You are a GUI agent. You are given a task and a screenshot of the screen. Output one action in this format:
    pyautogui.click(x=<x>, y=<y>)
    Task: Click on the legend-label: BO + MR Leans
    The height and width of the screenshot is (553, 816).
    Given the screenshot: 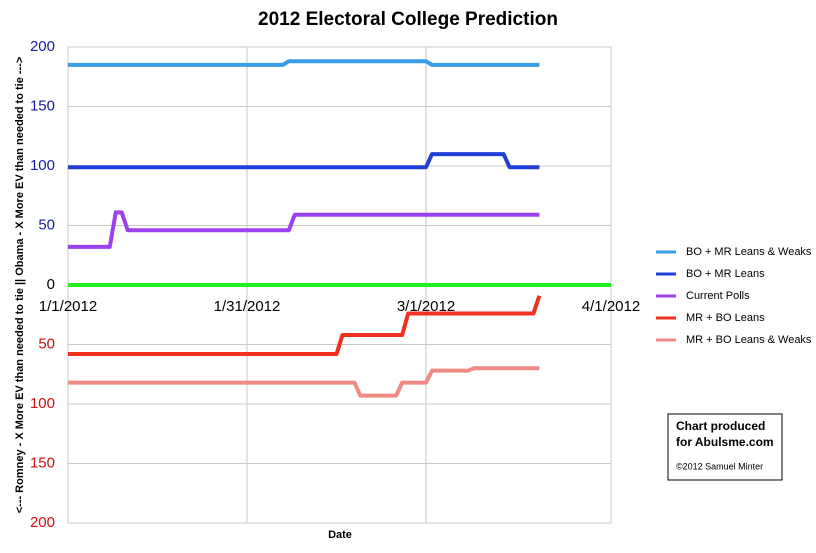 What is the action you would take?
    pyautogui.click(x=725, y=274)
    